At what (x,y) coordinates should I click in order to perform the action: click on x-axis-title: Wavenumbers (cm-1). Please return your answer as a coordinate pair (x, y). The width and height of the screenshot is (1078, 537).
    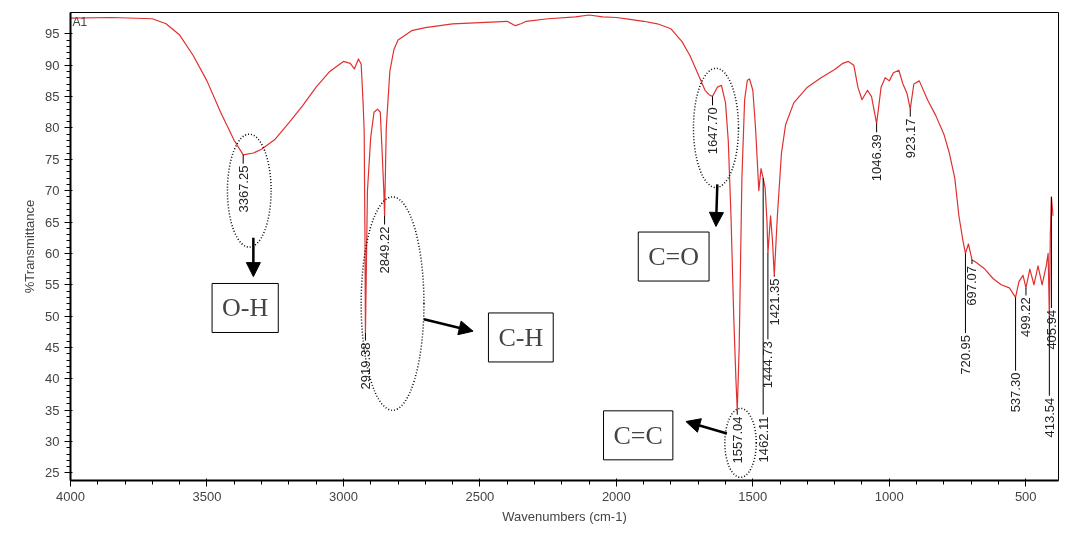
    Looking at the image, I should click on (564, 516).